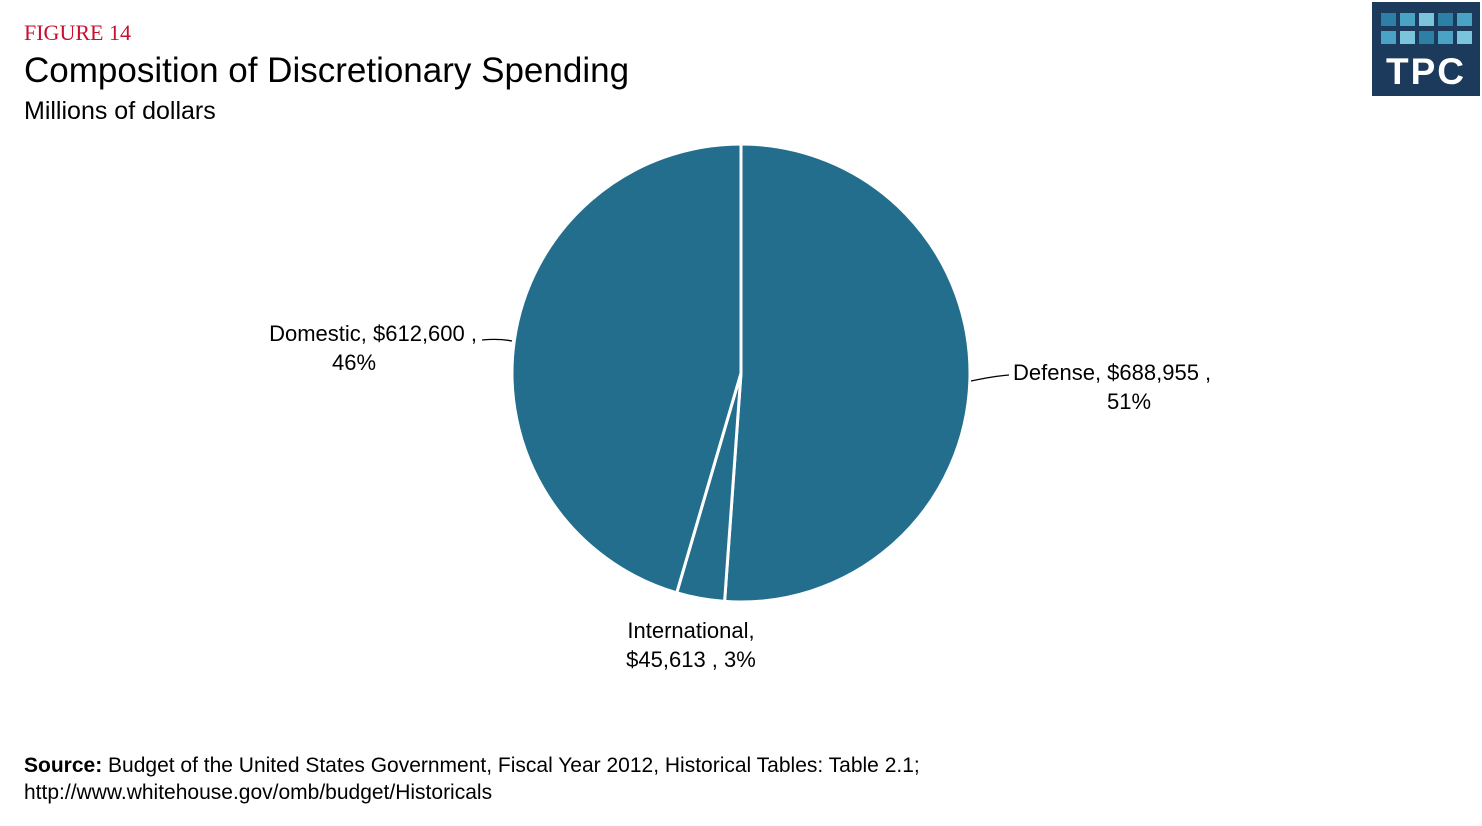 This screenshot has height=826, width=1482. Describe the element at coordinates (1426, 49) in the screenshot. I see `tpc-logo: TPC` at that location.